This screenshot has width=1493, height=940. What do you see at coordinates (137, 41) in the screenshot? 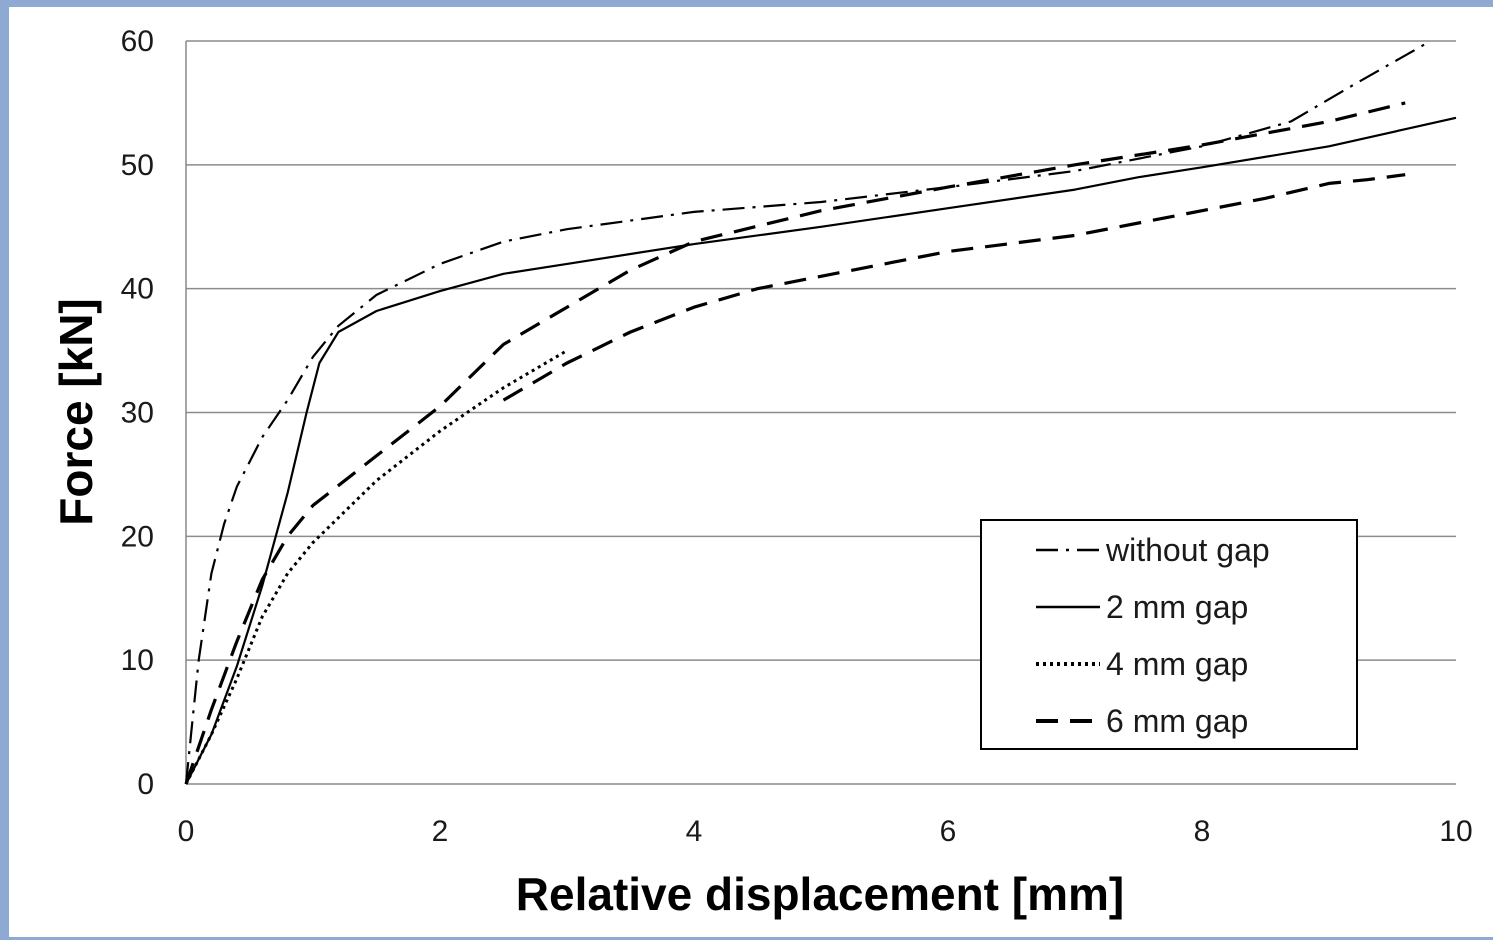
I see `y-tick-label-6: 60` at bounding box center [137, 41].